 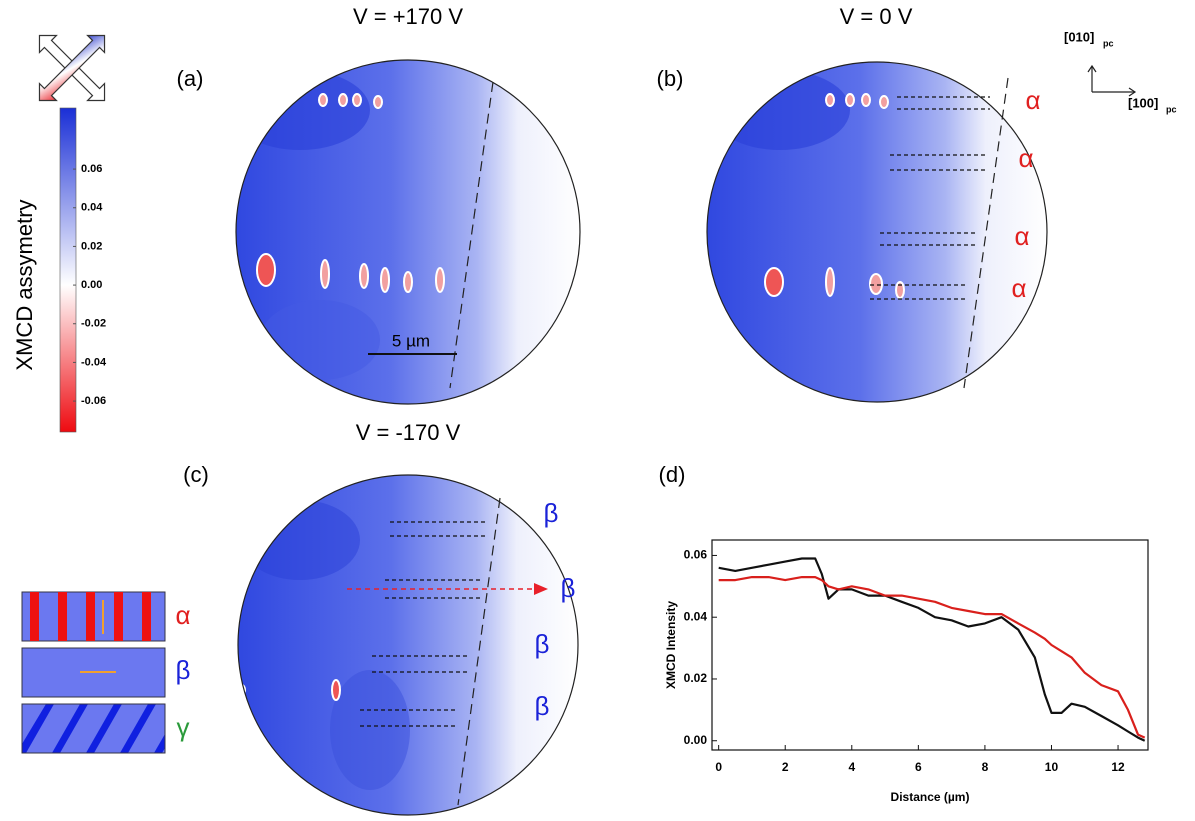 What do you see at coordinates (83, 270) in the screenshot?
I see `colorbar: 0.06 0.04 0.02 0.00 -0.02 -0.04 -0.06` at bounding box center [83, 270].